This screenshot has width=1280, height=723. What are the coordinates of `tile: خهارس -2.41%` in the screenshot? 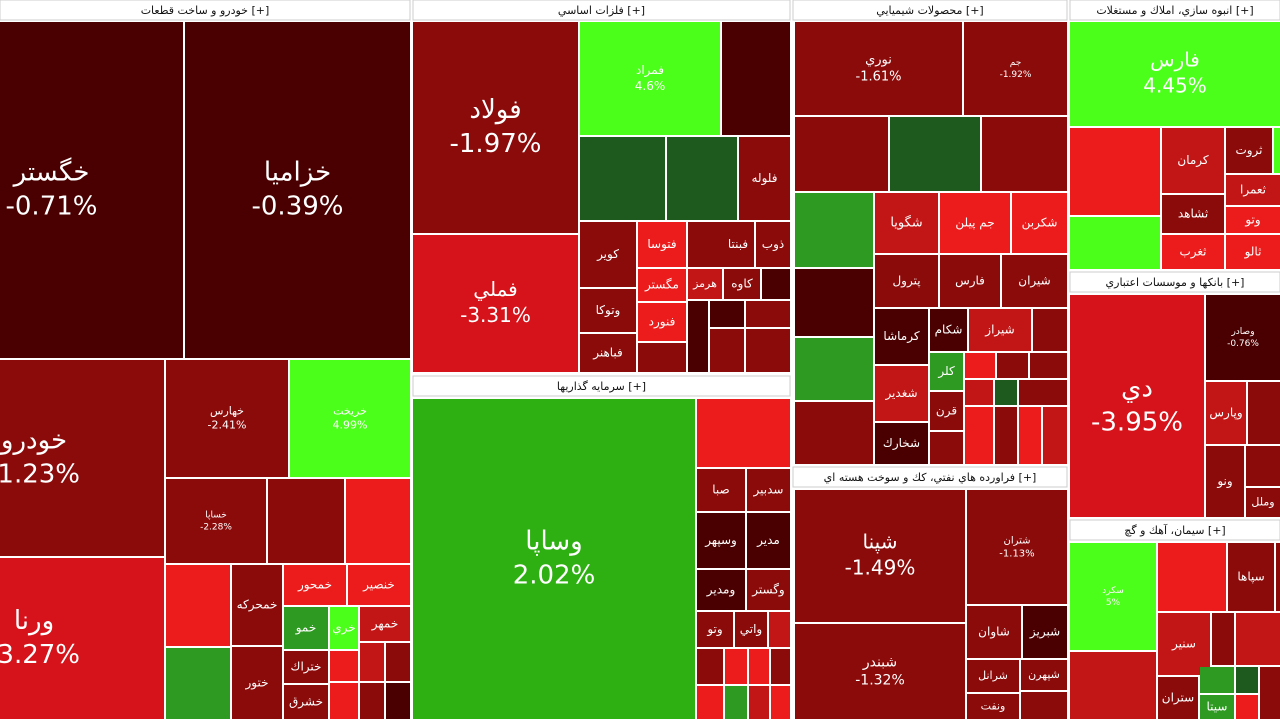 It's located at (227, 418).